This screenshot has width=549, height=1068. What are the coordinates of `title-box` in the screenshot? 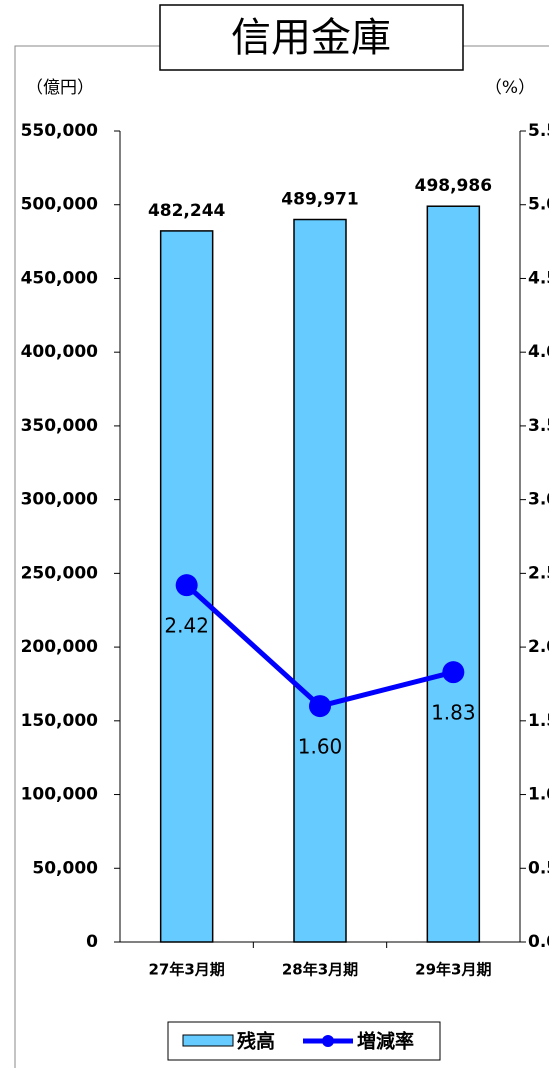 It's located at (311, 37).